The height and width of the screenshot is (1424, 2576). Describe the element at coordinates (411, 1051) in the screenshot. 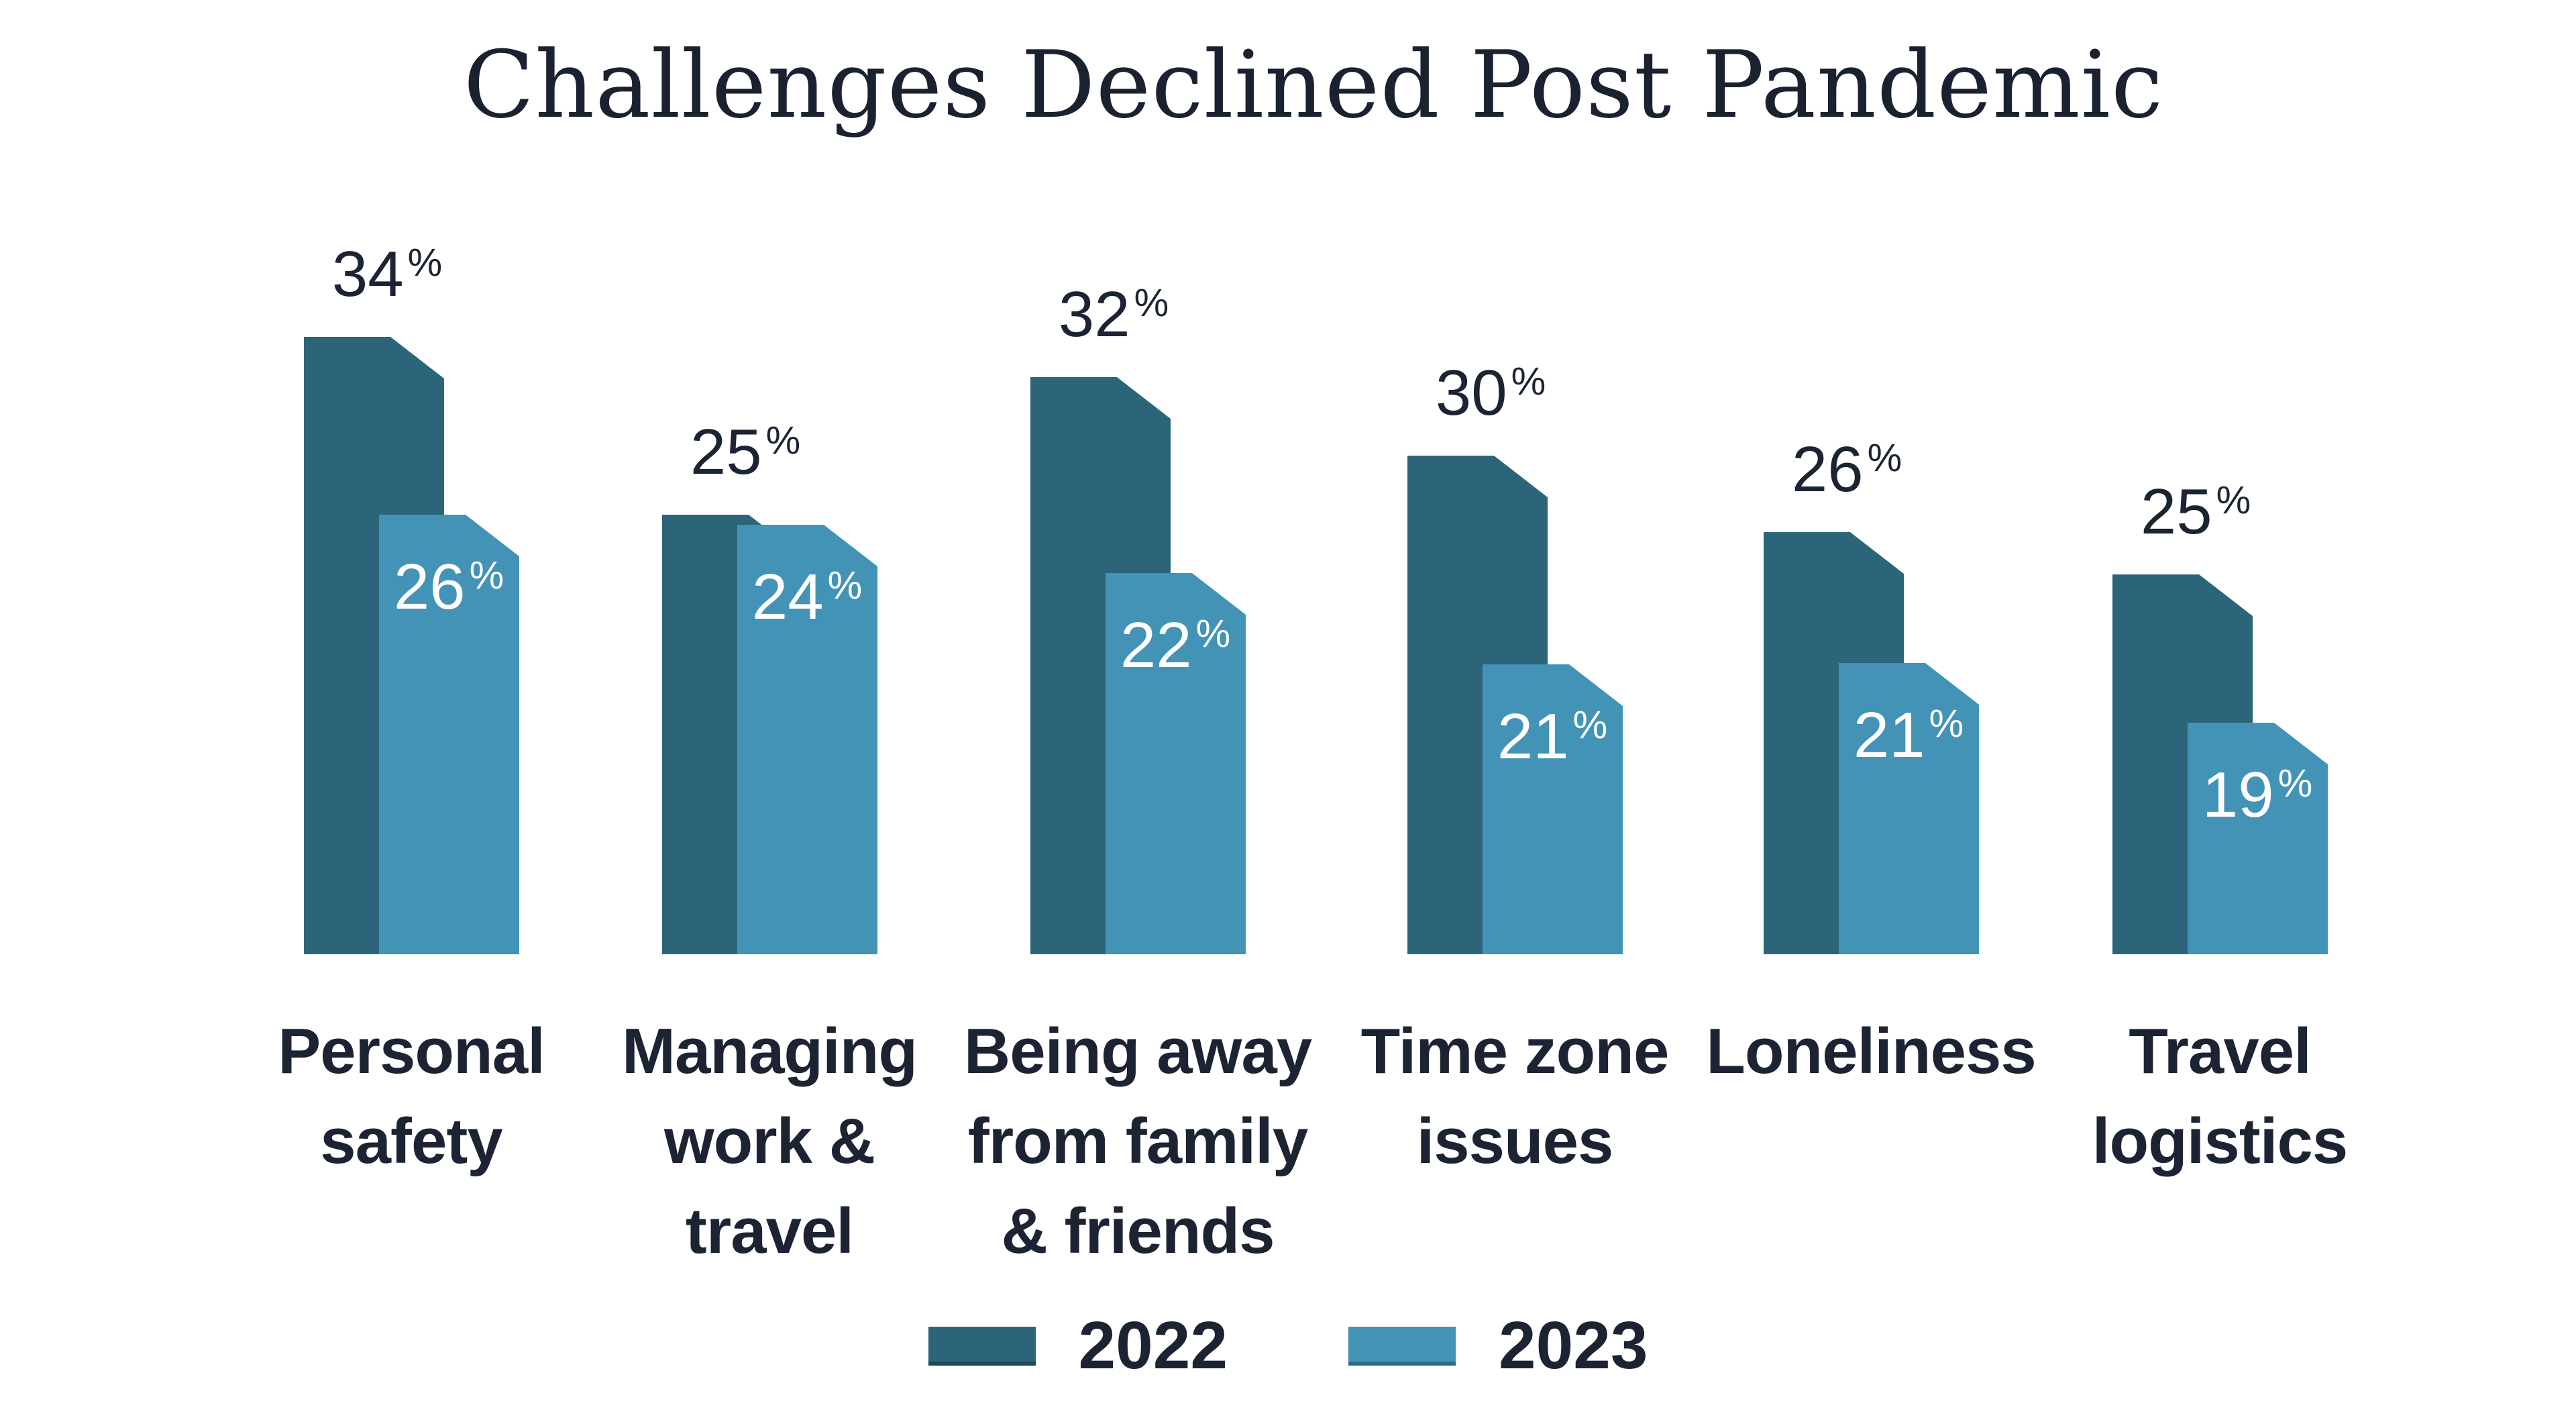

I see `category-label-line: Personal` at that location.